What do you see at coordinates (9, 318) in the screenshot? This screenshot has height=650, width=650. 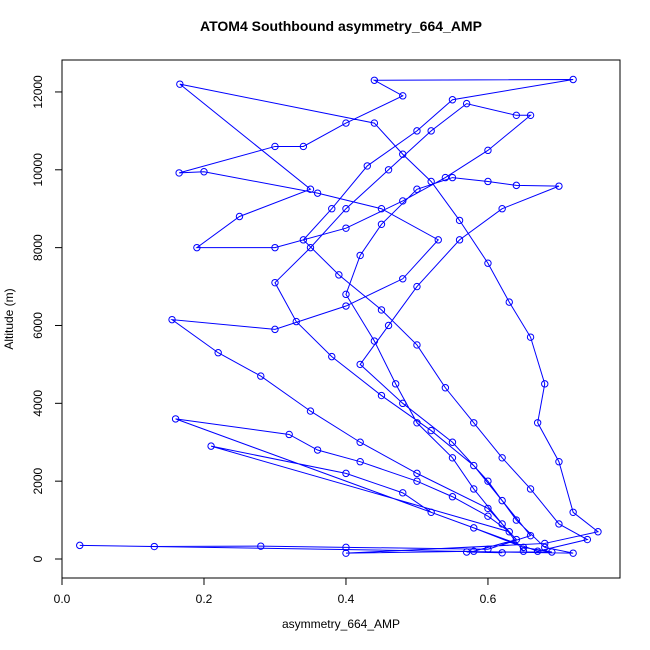 I see `y-axis-label: Altitude (m)` at bounding box center [9, 318].